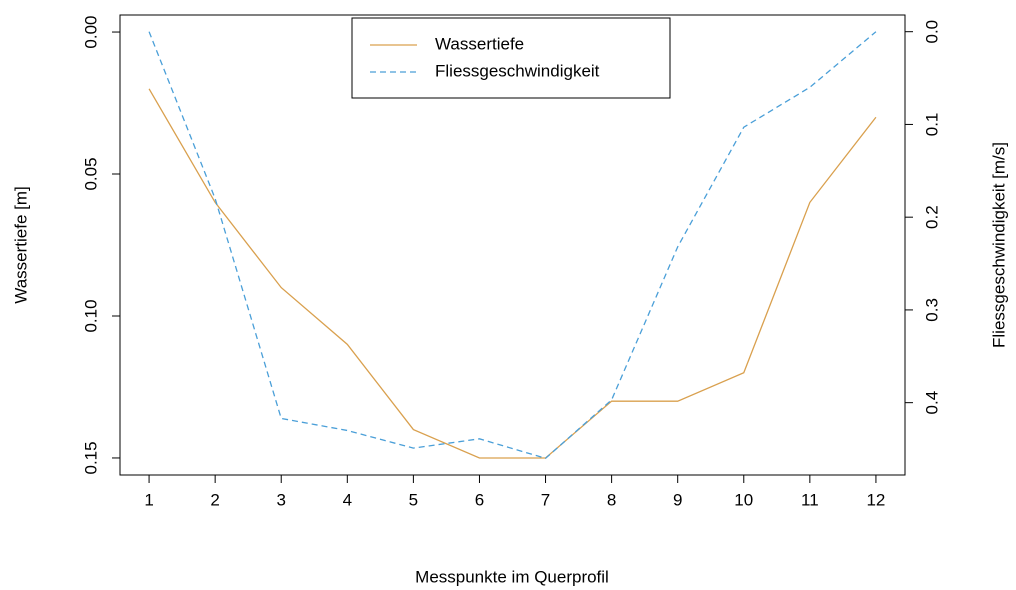  What do you see at coordinates (931, 217) in the screenshot?
I see `y2ticks-tick-label: 0.2` at bounding box center [931, 217].